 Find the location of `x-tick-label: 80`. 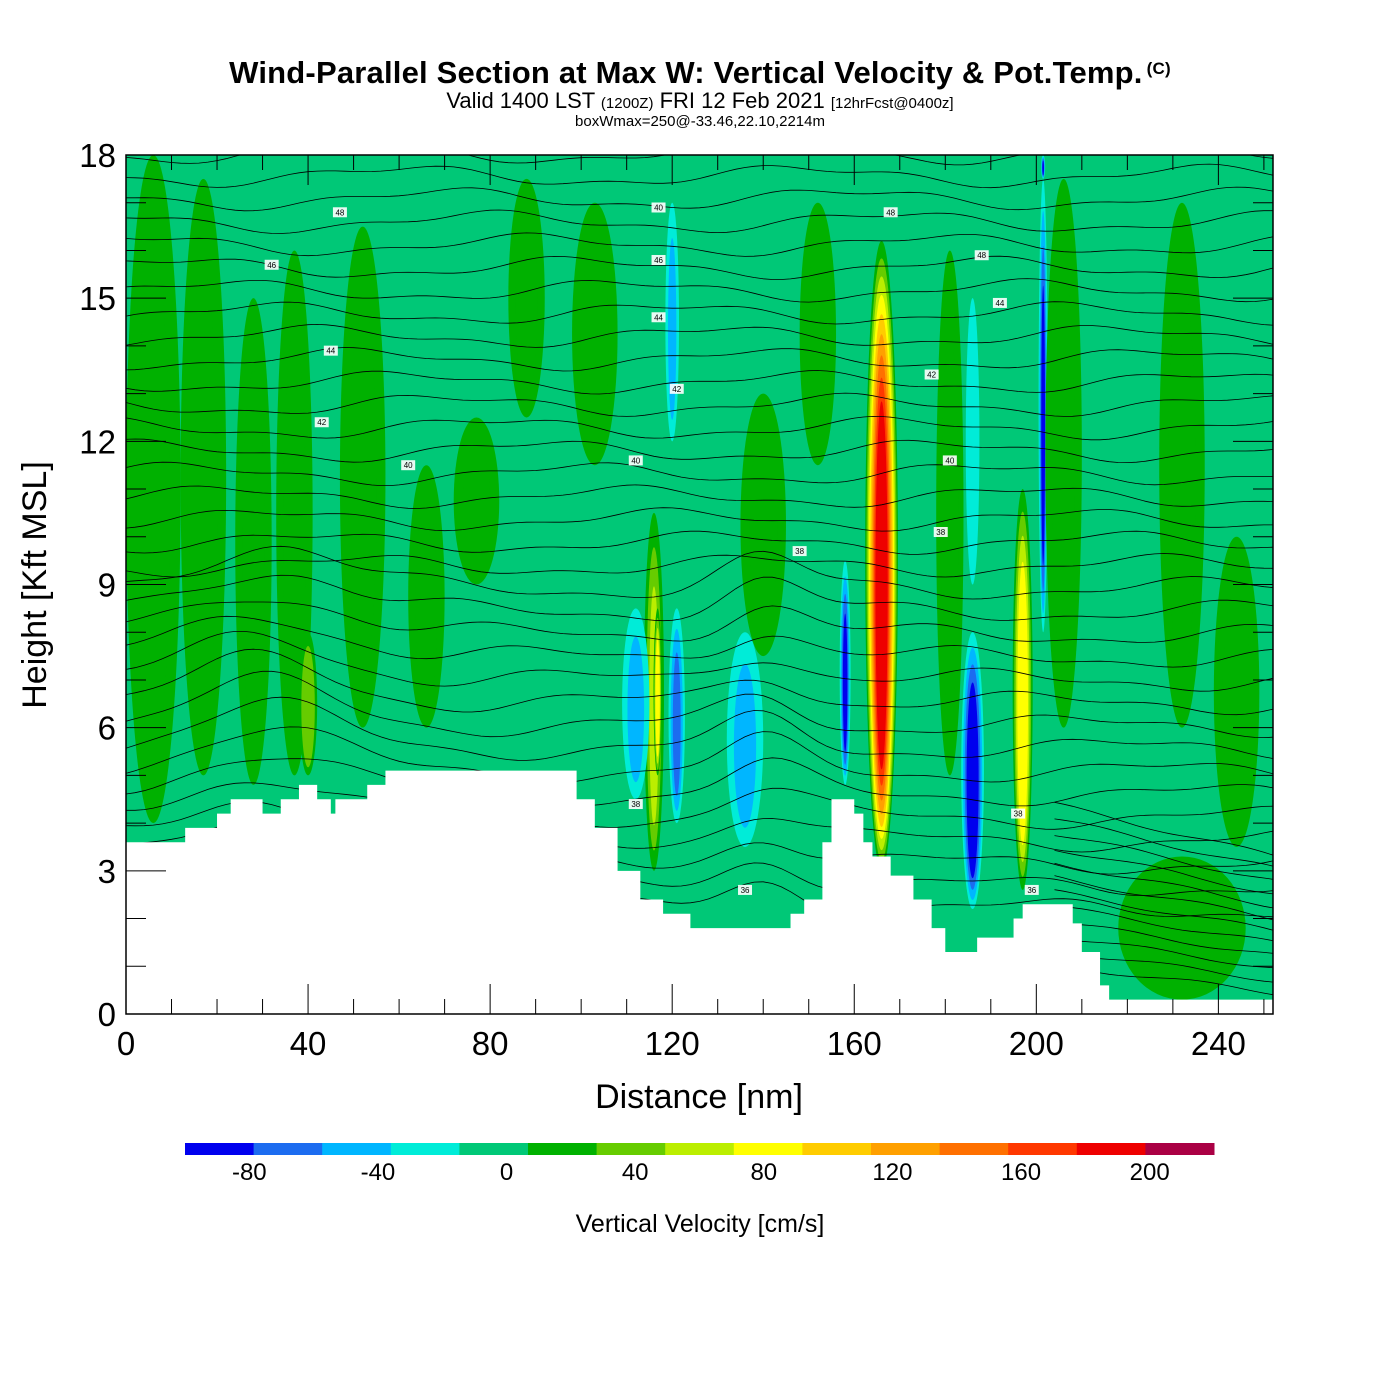

x-tick-label: 80 is located at coordinates (490, 1043).